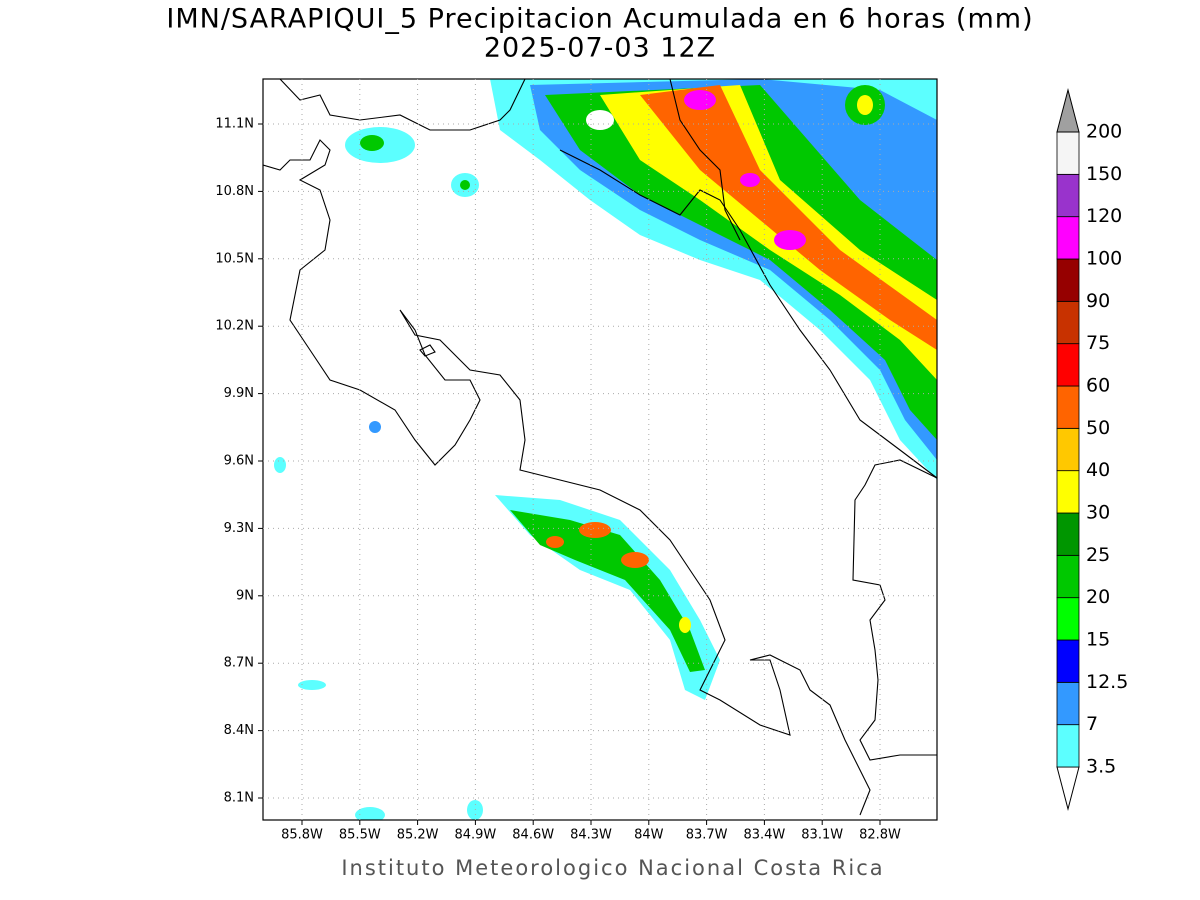  What do you see at coordinates (418, 835) in the screenshot?
I see `lon-tick-label: 85.2W` at bounding box center [418, 835].